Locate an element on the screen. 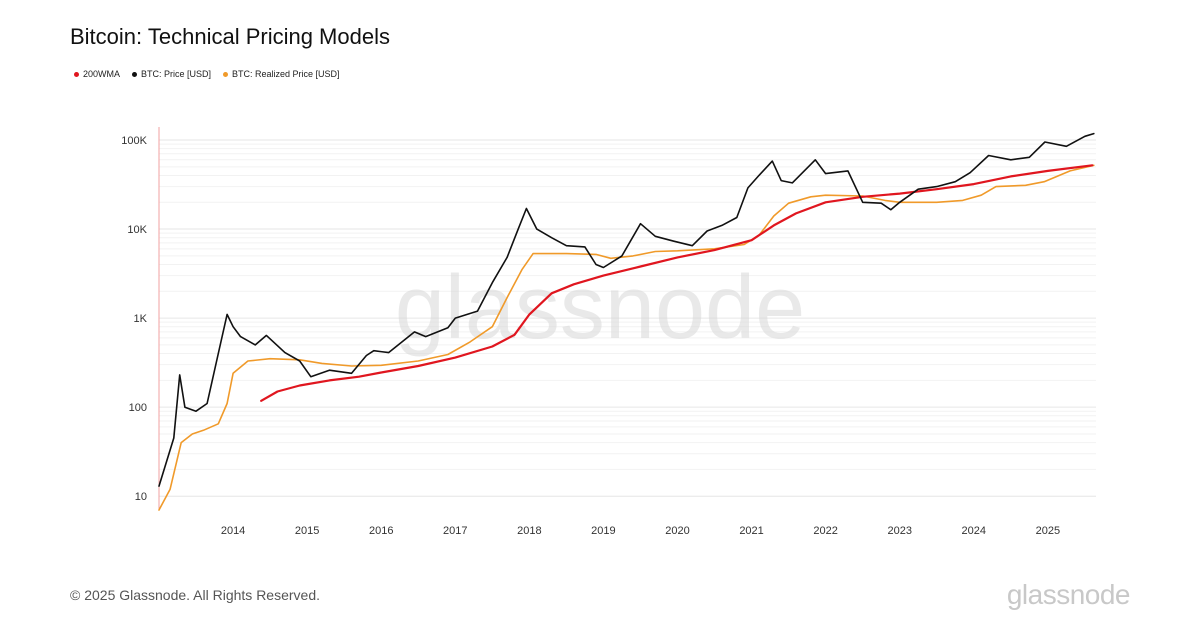 The height and width of the screenshot is (628, 1200). x-tick-label: 2025 is located at coordinates (1048, 531).